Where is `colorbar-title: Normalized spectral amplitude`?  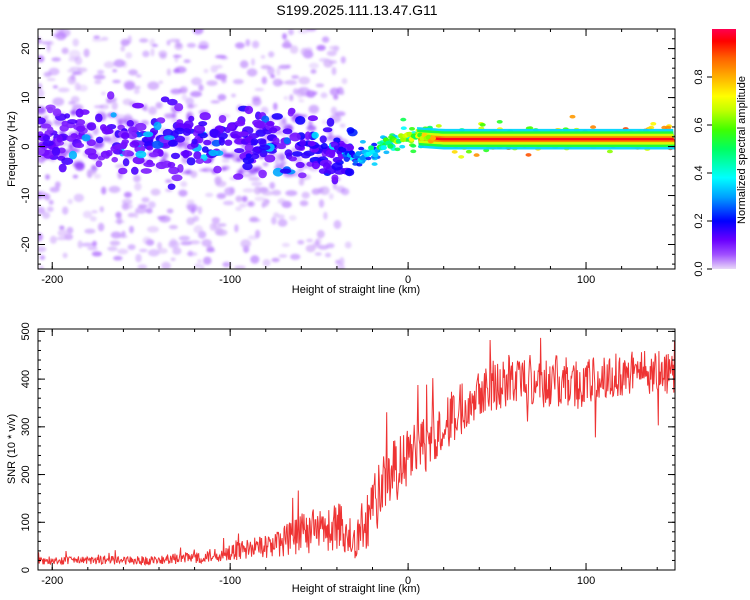
colorbar-title: Normalized spectral amplitude is located at coordinates (742, 150).